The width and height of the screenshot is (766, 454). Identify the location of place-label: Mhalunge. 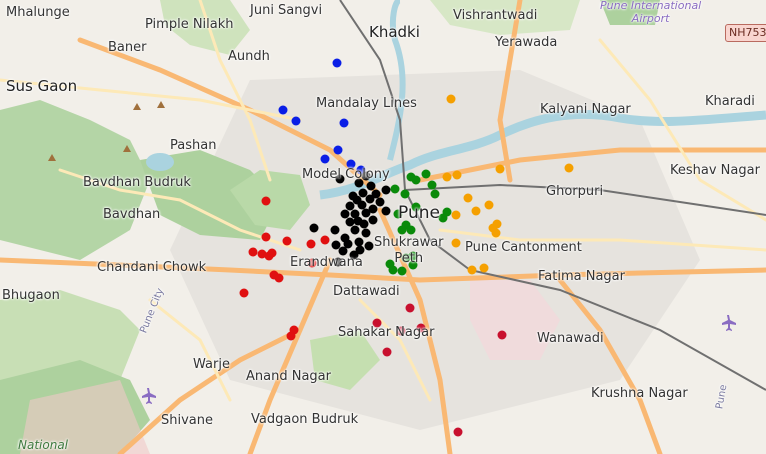
(38, 12).